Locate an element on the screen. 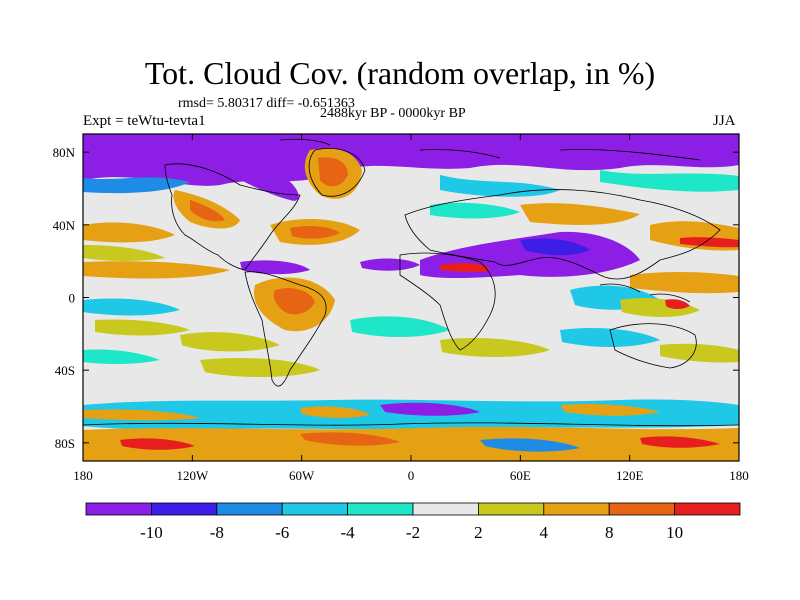 The height and width of the screenshot is (600, 800). period-label: 2488kyr BP - 0000kyr BP is located at coordinates (393, 113).